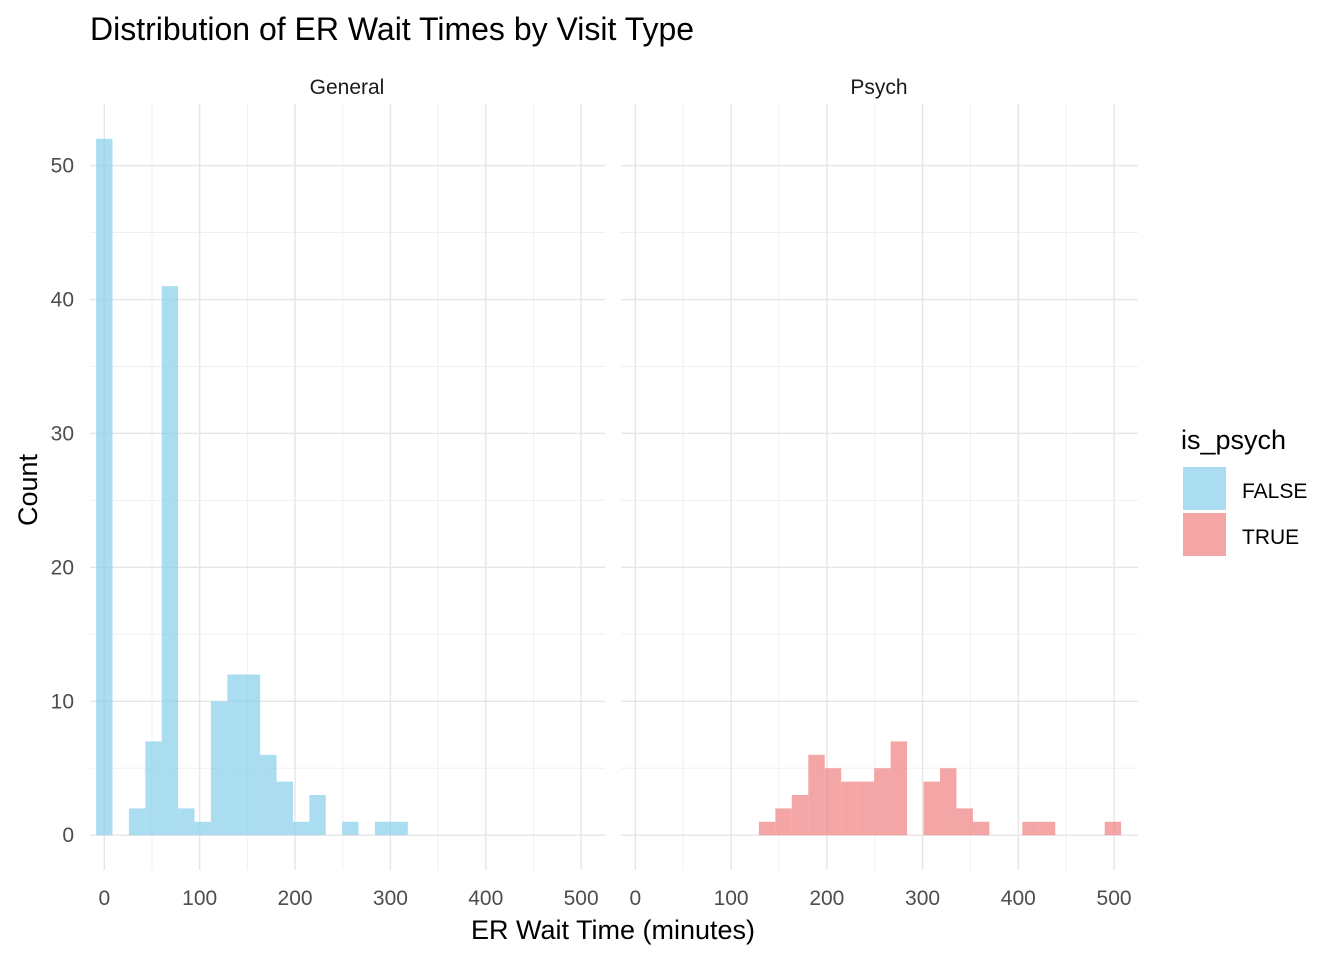 The height and width of the screenshot is (960, 1344). What do you see at coordinates (62, 701) in the screenshot?
I see `y-tick-label: 10` at bounding box center [62, 701].